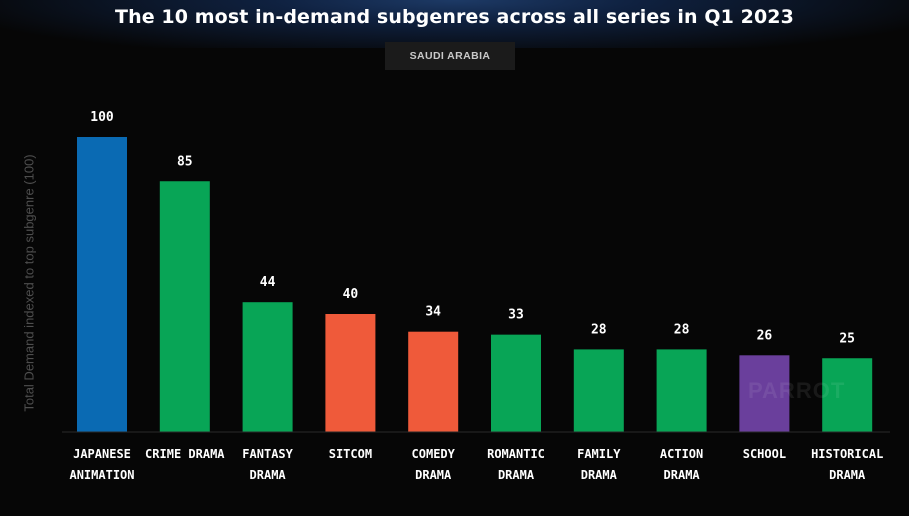  Describe the element at coordinates (516, 315) in the screenshot. I see `value-label-6: 33` at that location.